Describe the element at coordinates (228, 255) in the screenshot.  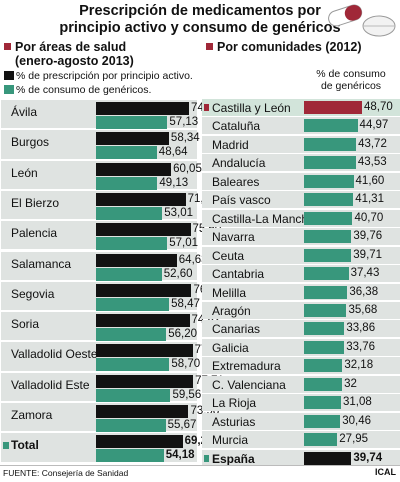
I see `region-label: Ceuta` at that location.